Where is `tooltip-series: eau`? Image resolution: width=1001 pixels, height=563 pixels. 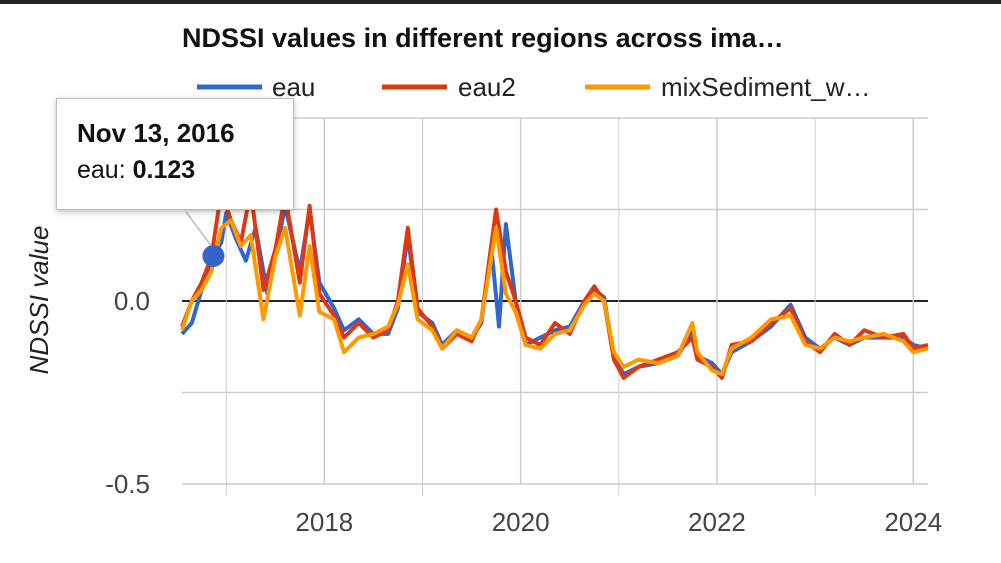
tooltip-series: eau is located at coordinates (98, 170).